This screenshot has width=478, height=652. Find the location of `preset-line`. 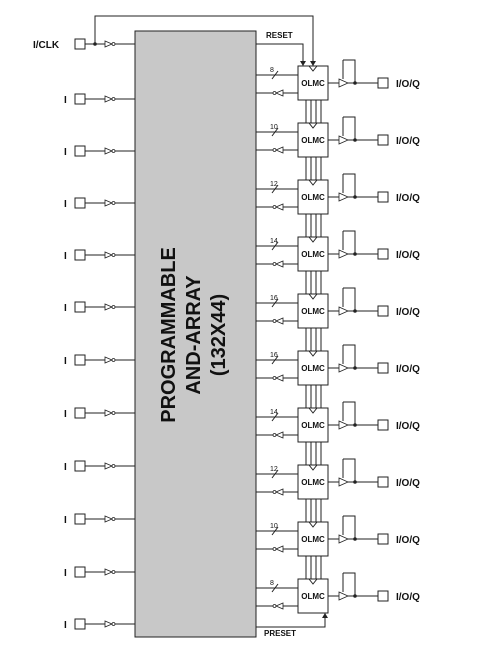

preset-line is located at coordinates (291, 620).